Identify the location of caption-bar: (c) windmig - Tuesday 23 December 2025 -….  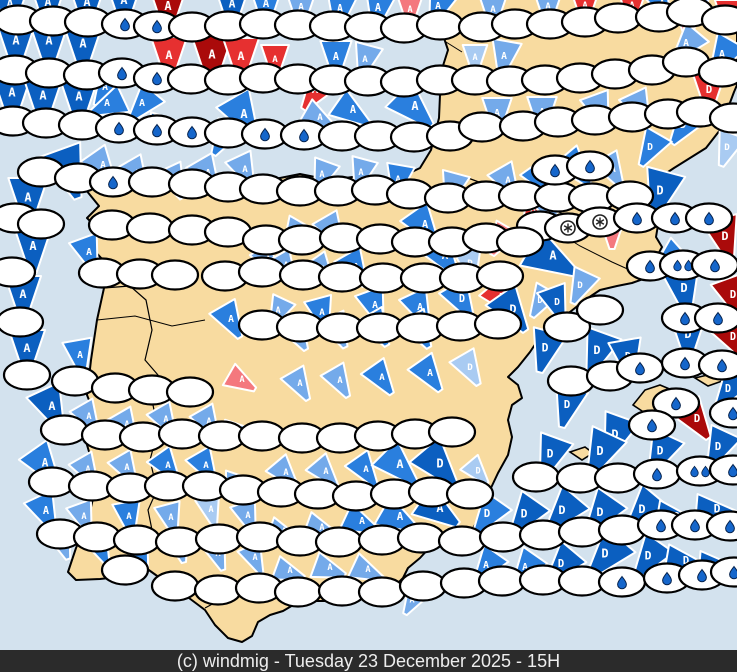
(368, 661).